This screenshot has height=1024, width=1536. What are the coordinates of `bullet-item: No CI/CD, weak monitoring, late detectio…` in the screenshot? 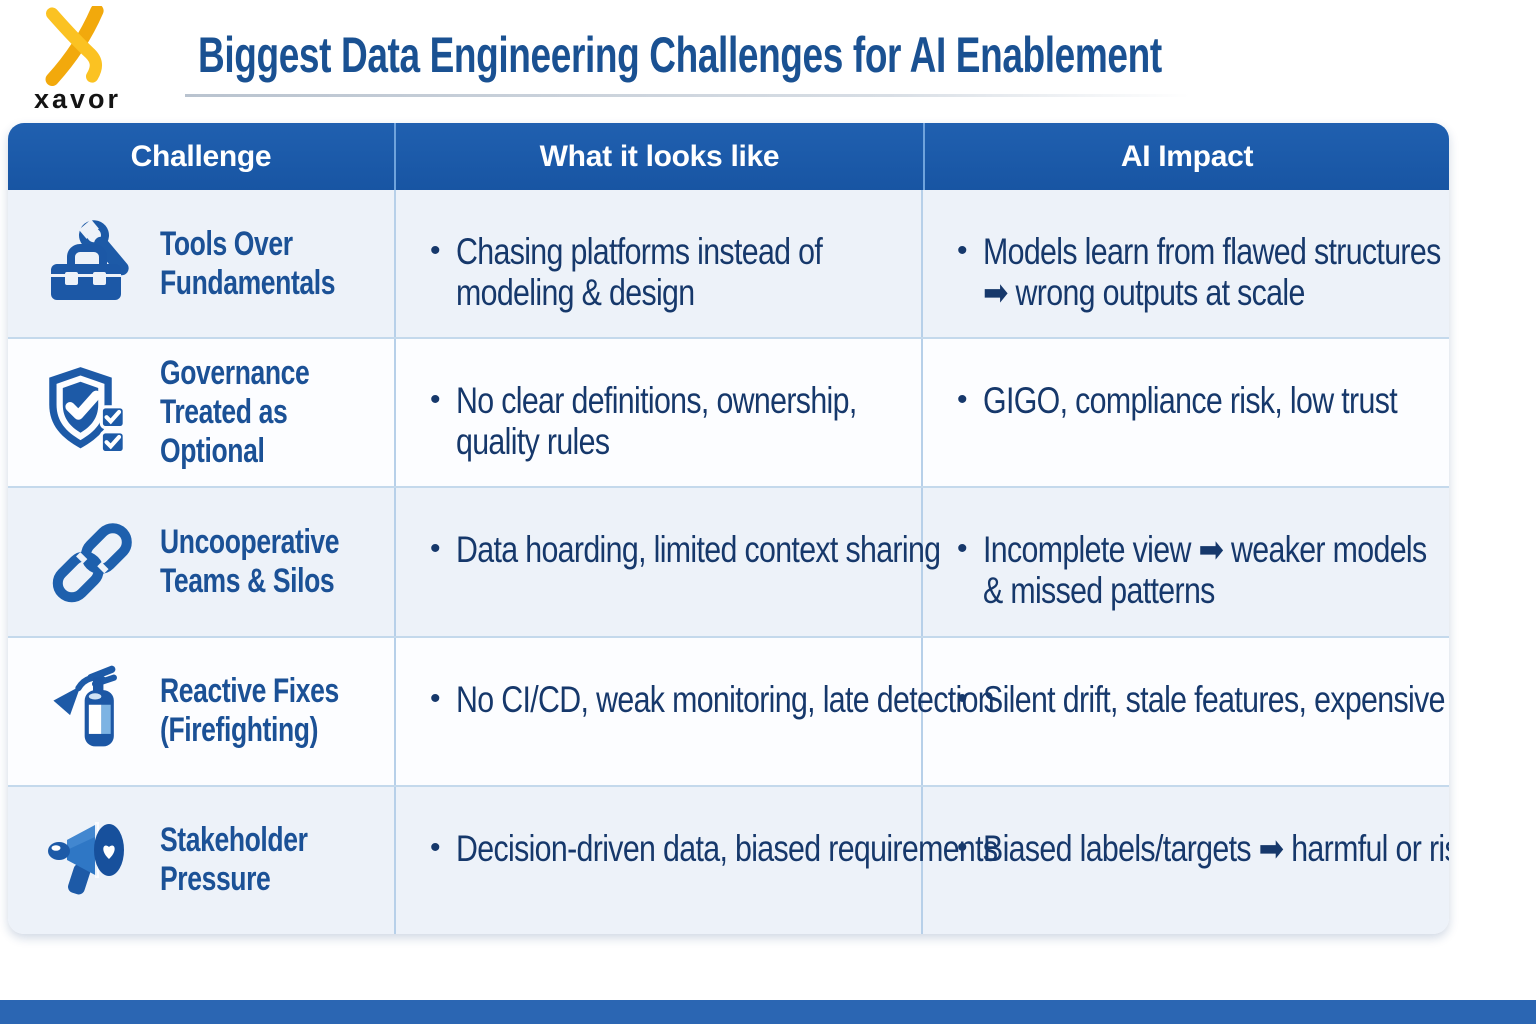 It's located at (712, 700).